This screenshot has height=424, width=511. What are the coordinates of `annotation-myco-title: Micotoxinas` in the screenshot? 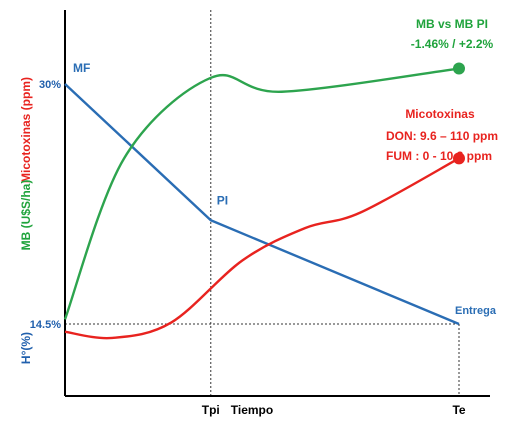 It's located at (440, 114).